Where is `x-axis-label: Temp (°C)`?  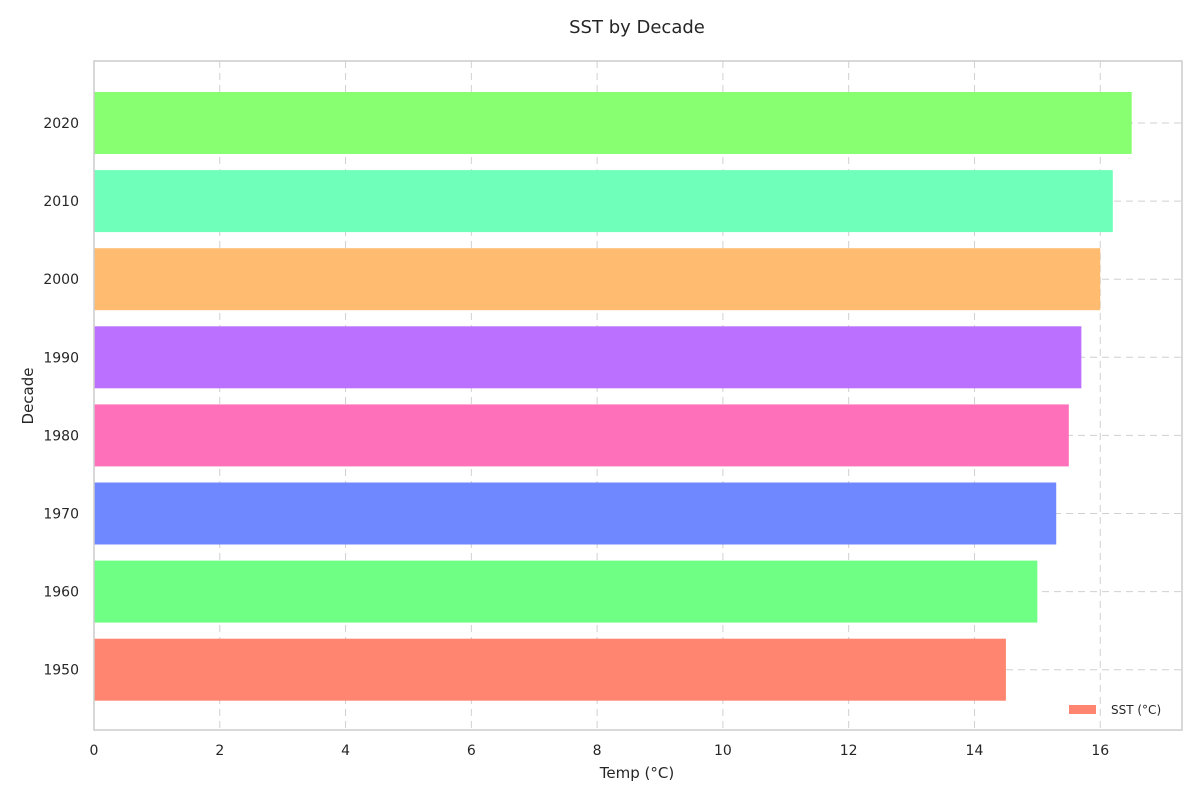
x-axis-label: Temp (°C) is located at coordinates (636, 773).